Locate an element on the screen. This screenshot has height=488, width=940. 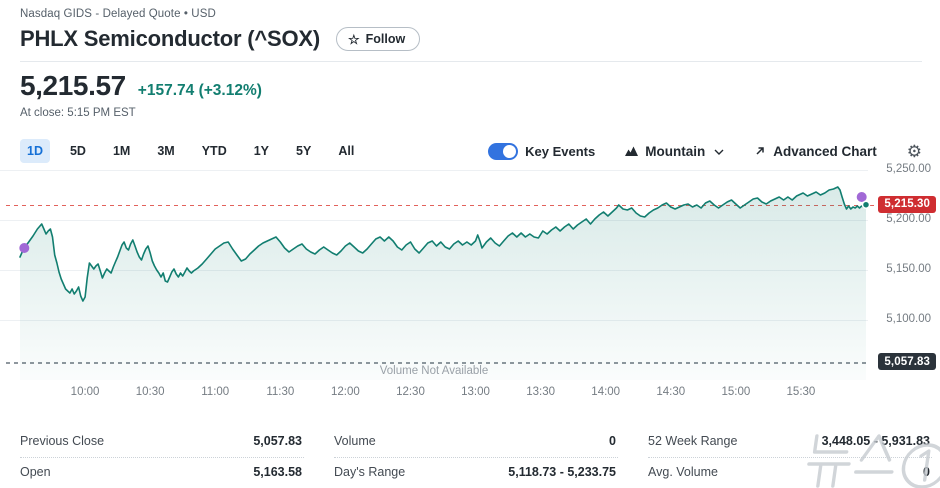
time-range-tabs: 1D 5D 1M 3M YTD 1Y 5Y All is located at coordinates (190, 151).